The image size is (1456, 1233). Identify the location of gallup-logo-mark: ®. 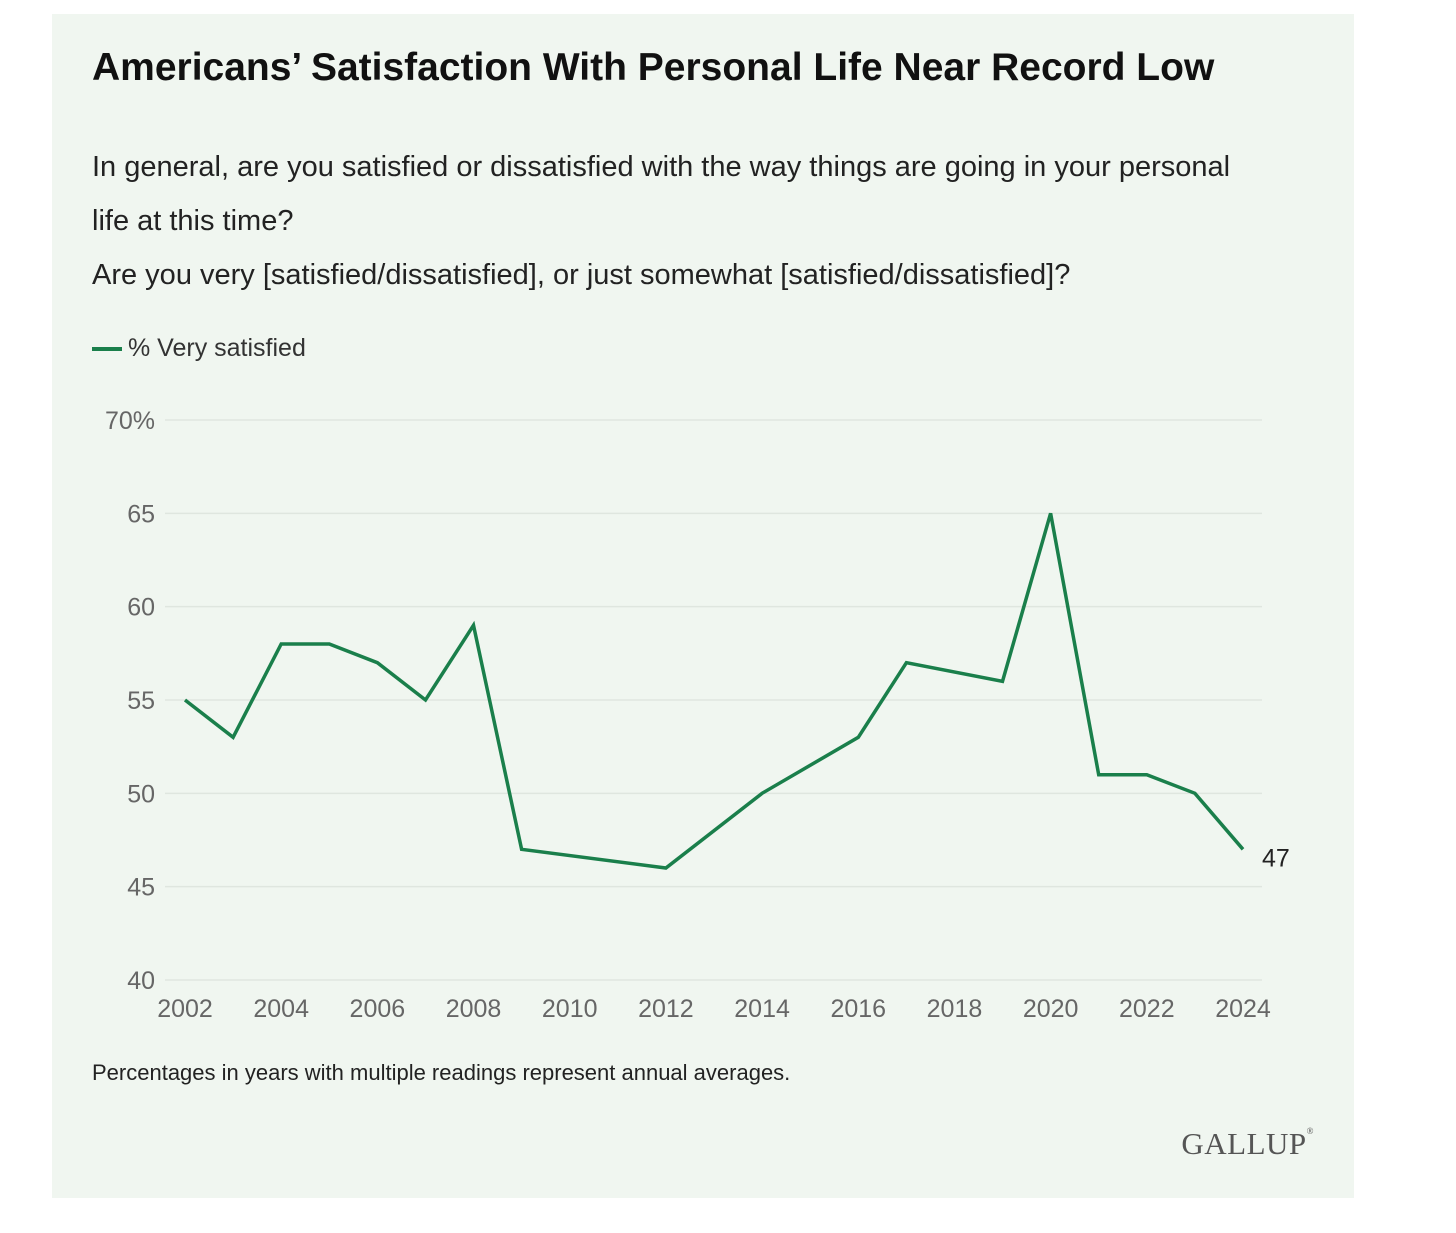
(1310, 1131).